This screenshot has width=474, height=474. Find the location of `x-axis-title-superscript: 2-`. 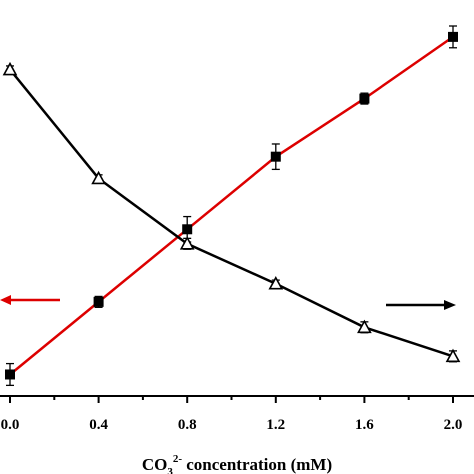

x-axis-title-superscript: 2- is located at coordinates (178, 459).